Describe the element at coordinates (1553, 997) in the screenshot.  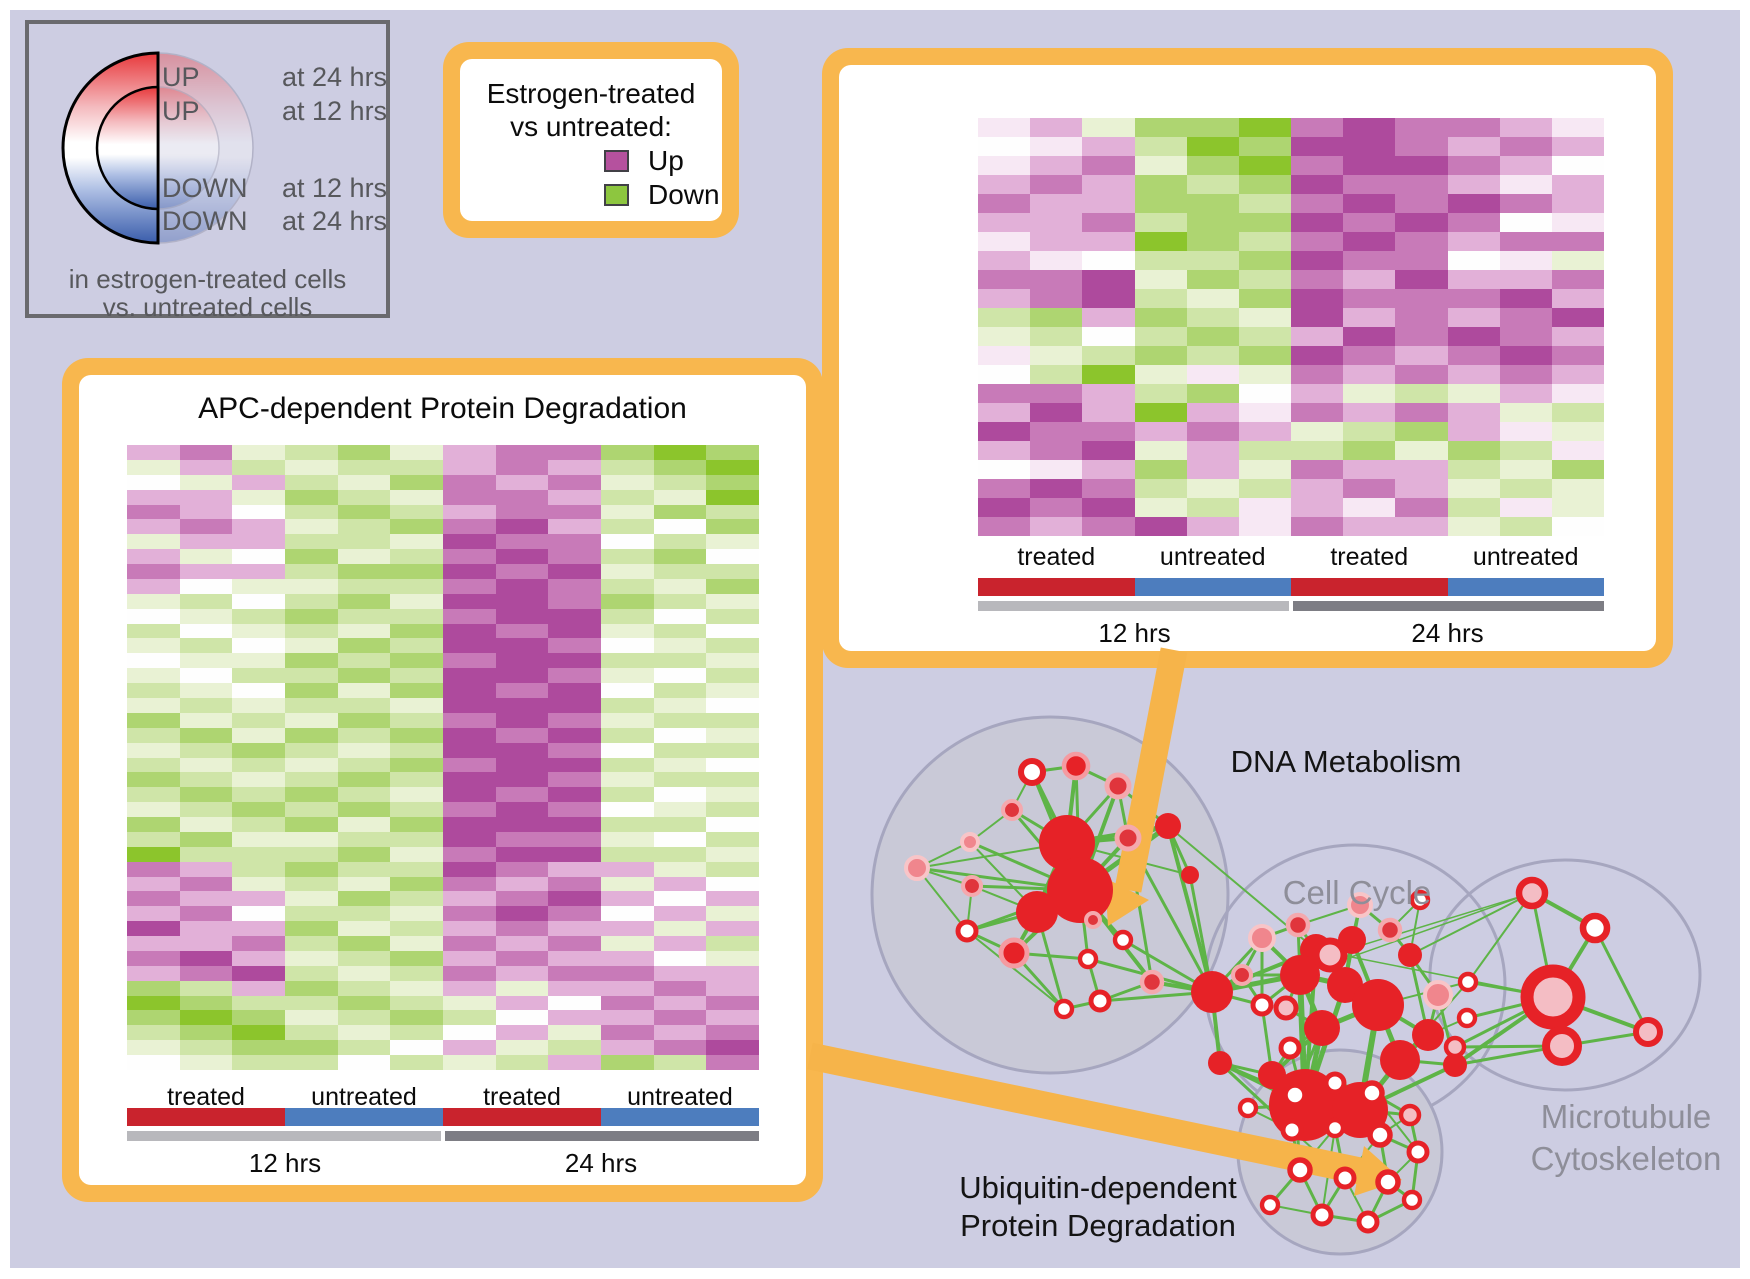
I see `gene-node-ringP` at that location.